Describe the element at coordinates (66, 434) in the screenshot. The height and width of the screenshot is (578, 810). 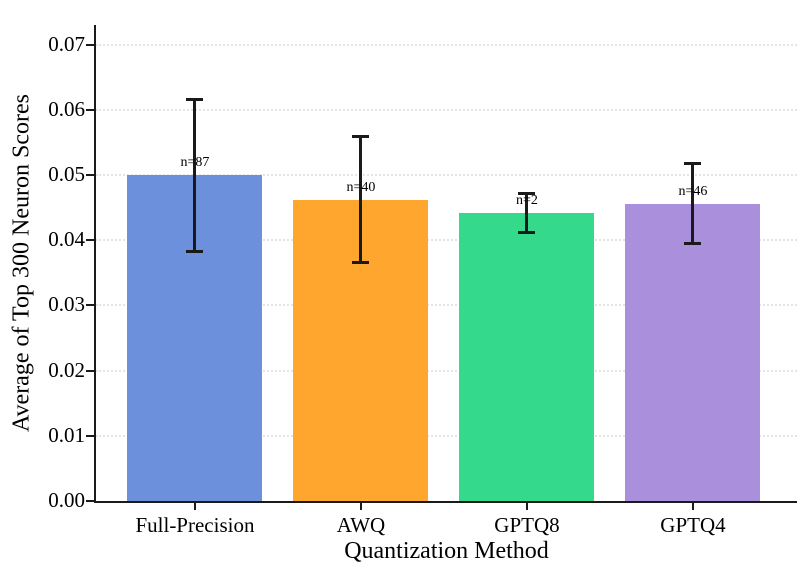
I see `y-tick-label: 0.01` at that location.